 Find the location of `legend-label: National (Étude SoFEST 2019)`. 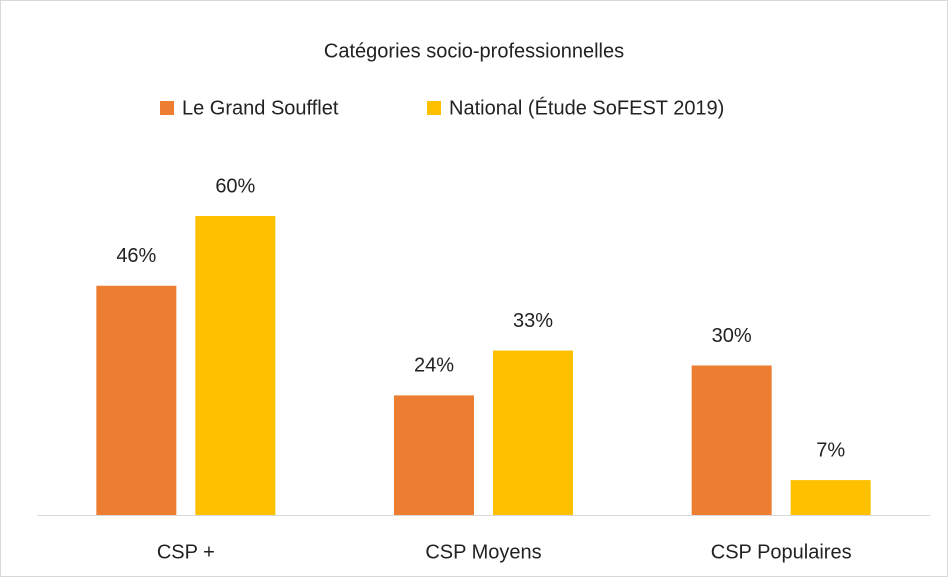

legend-label: National (Étude SoFEST 2019) is located at coordinates (586, 107).